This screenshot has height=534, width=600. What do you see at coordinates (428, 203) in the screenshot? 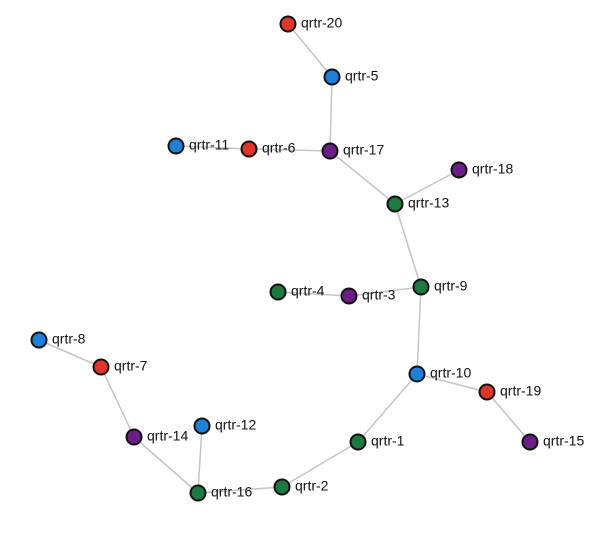
I see `node-label: qrtr-13` at bounding box center [428, 203].